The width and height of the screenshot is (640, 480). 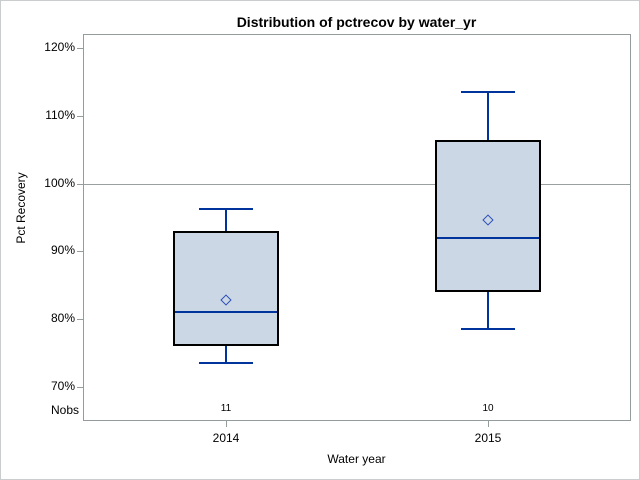 I want to click on plot-frame-left, so click(x=83, y=227).